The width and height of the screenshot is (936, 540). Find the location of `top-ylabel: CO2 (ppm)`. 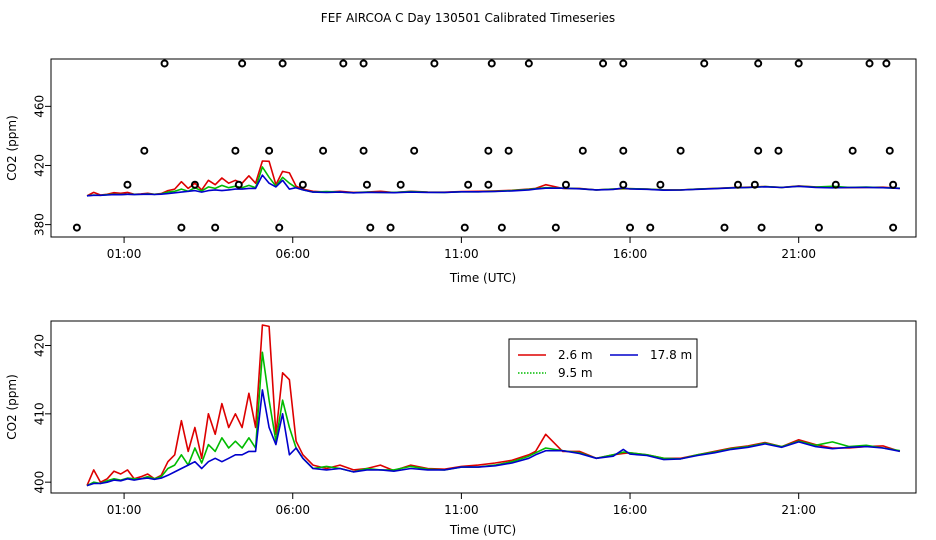

top-ylabel: CO2 (ppm) is located at coordinates (12, 148).